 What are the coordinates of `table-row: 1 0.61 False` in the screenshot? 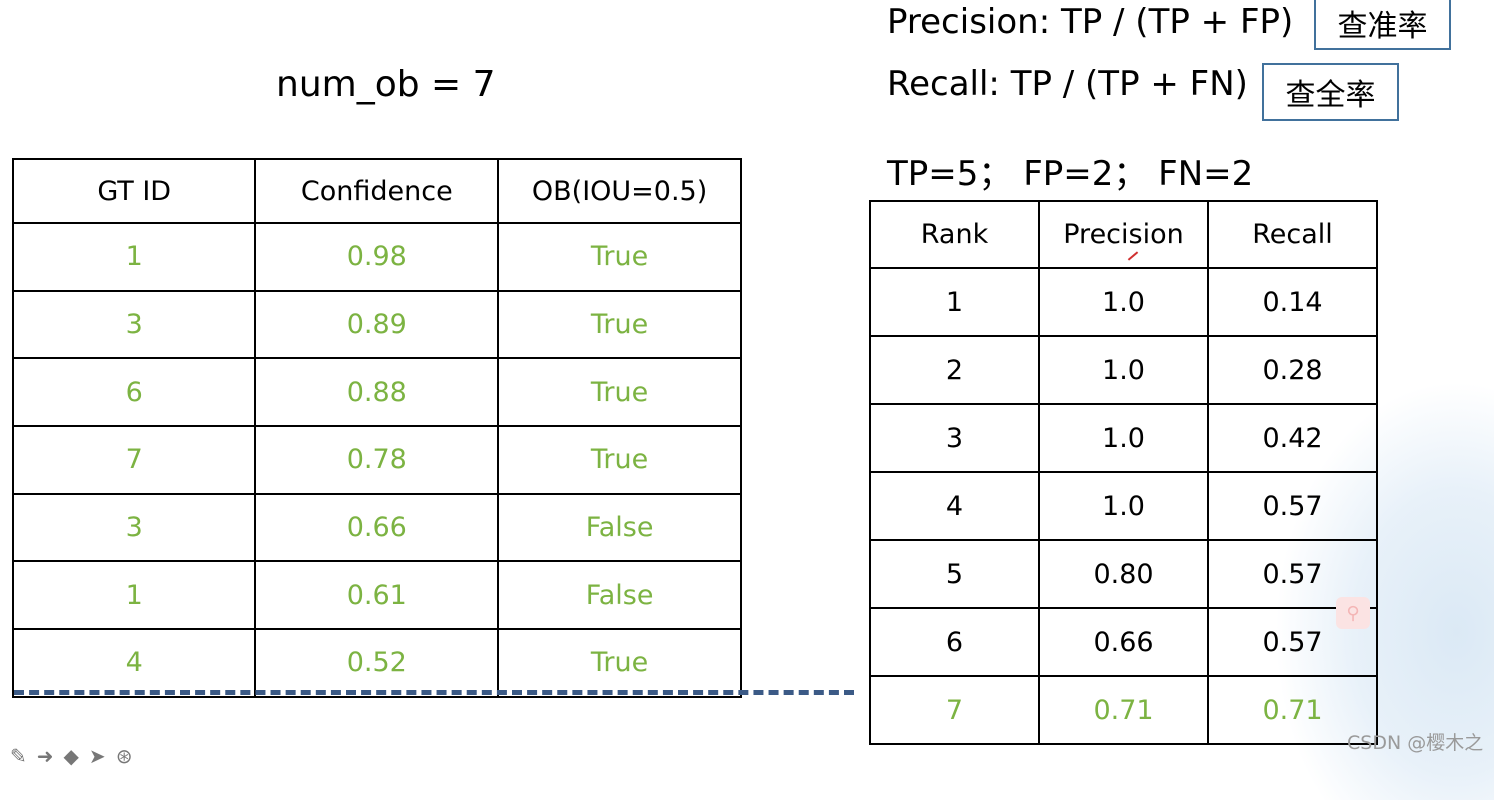 It's located at (376, 595).